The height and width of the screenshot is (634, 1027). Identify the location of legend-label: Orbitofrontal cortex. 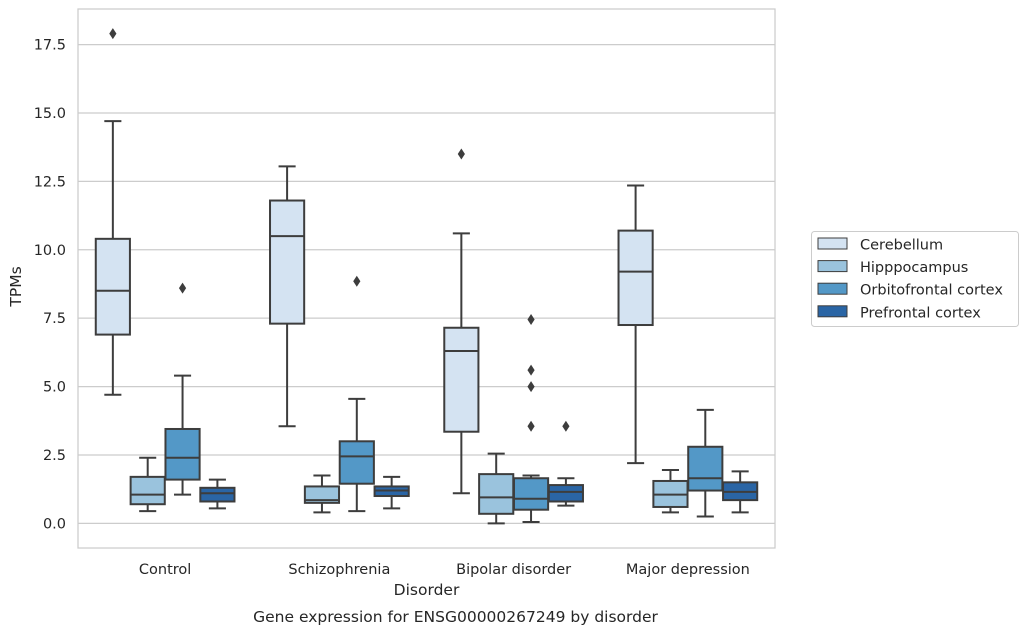
(931, 291).